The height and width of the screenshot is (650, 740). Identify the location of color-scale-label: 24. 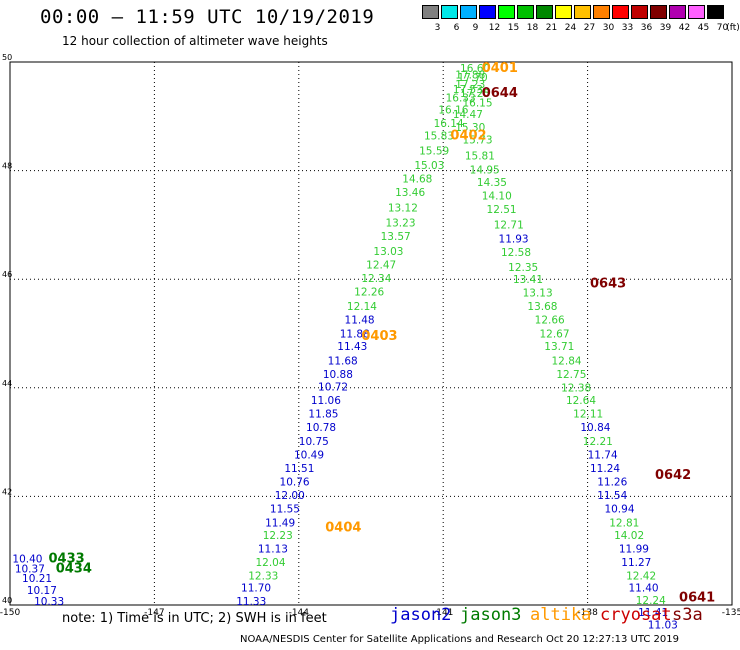
(570, 28).